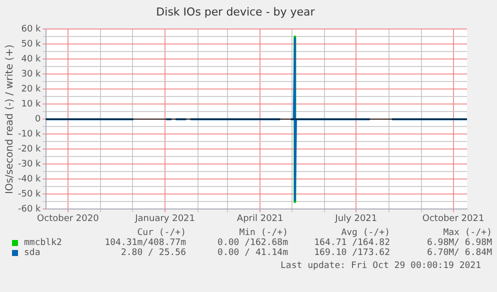  What do you see at coordinates (30, 149) in the screenshot?
I see `y-tick-label: -20 k` at bounding box center [30, 149].